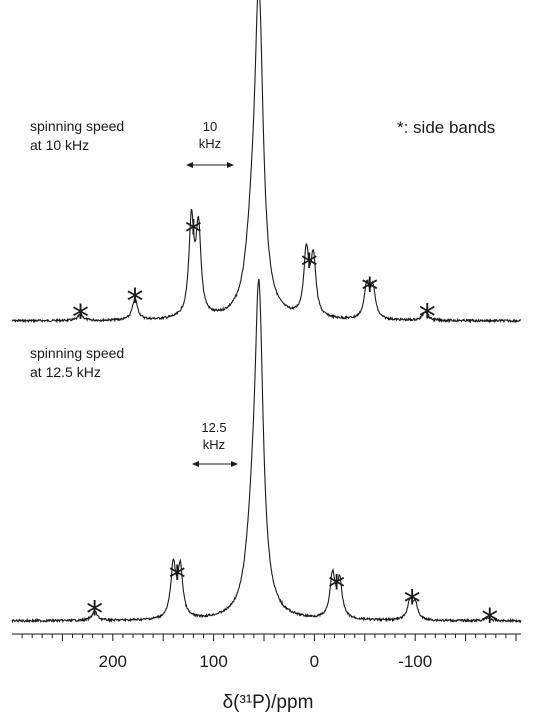 The width and height of the screenshot is (533, 718). What do you see at coordinates (268, 702) in the screenshot?
I see `x-axis-label: δ(³¹P)/ppm` at bounding box center [268, 702].